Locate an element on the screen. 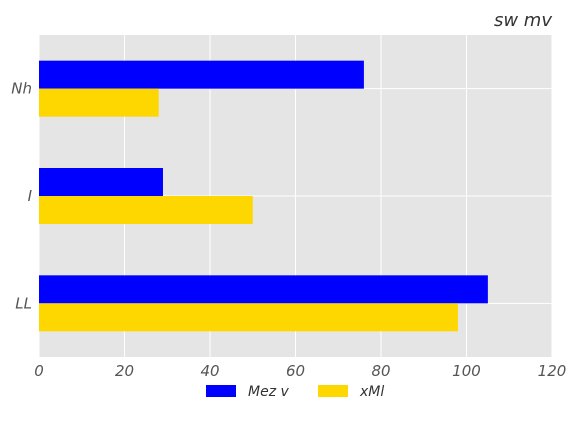 This screenshot has width=576, height=432. x-tick-label: 60 is located at coordinates (295, 371).